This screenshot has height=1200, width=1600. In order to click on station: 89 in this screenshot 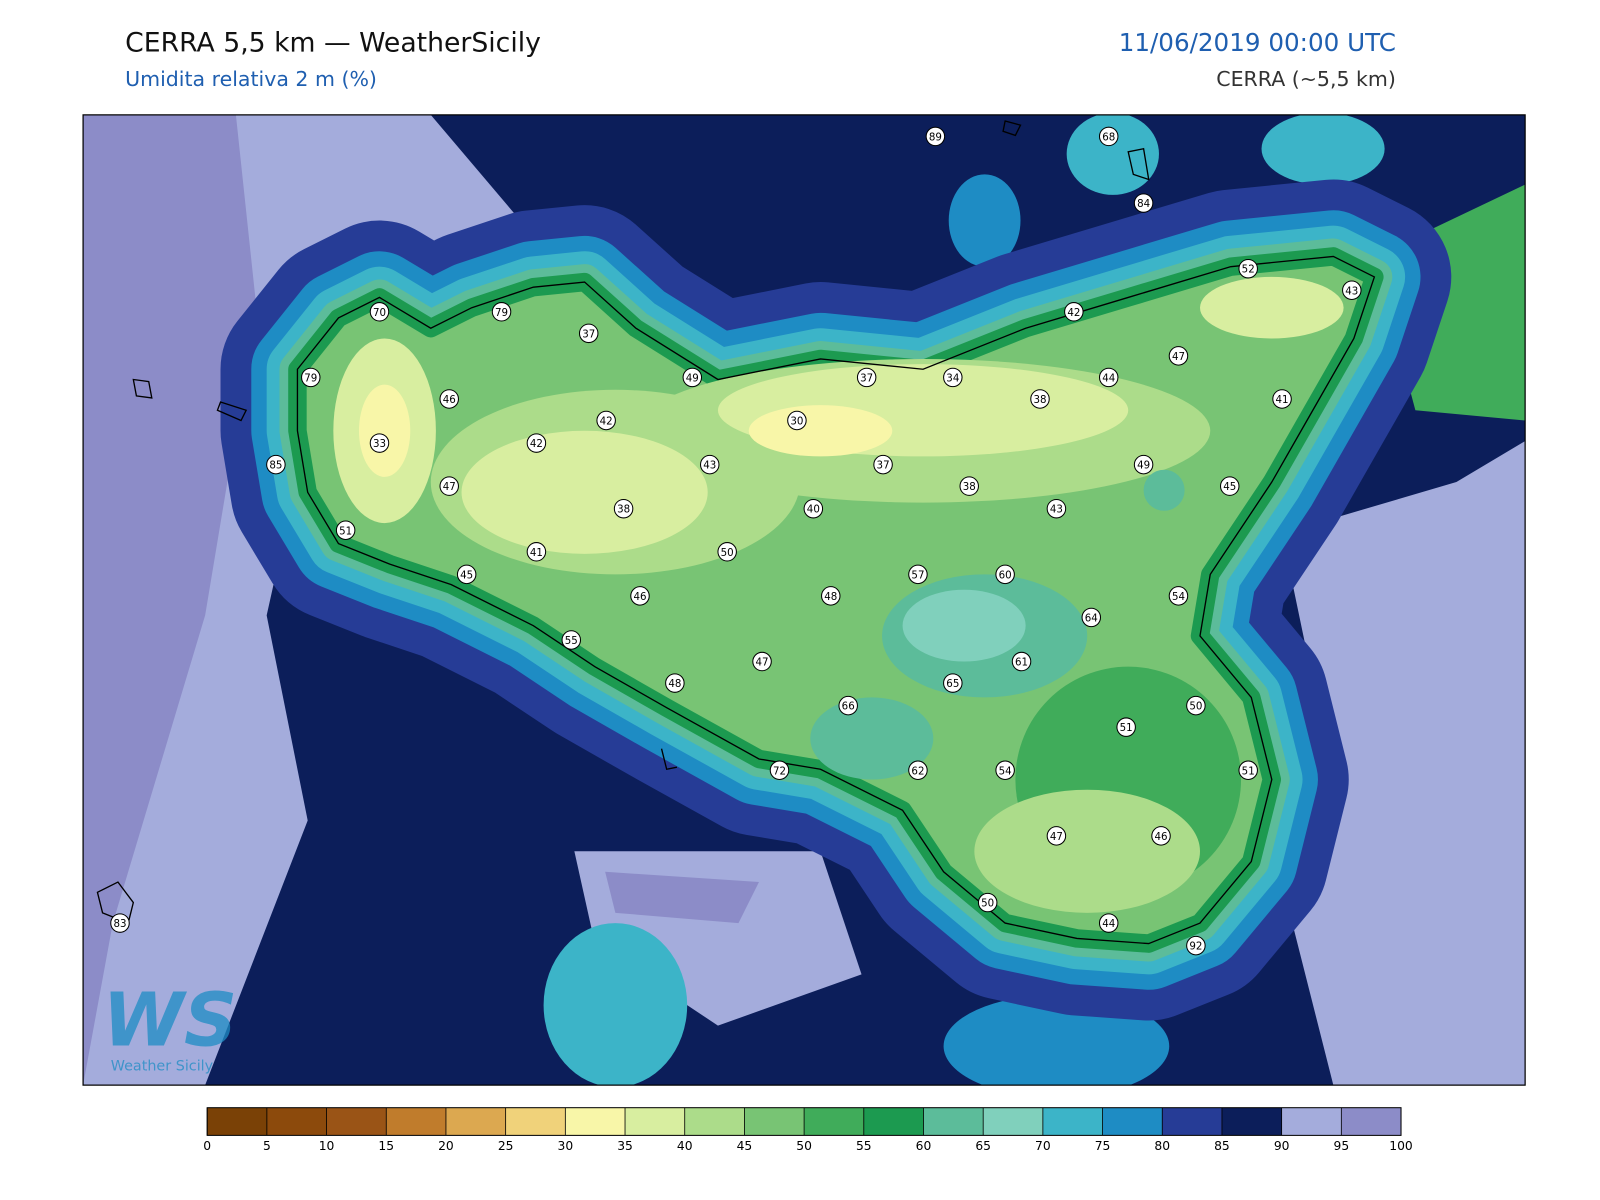, I will do `click(935, 136)`.